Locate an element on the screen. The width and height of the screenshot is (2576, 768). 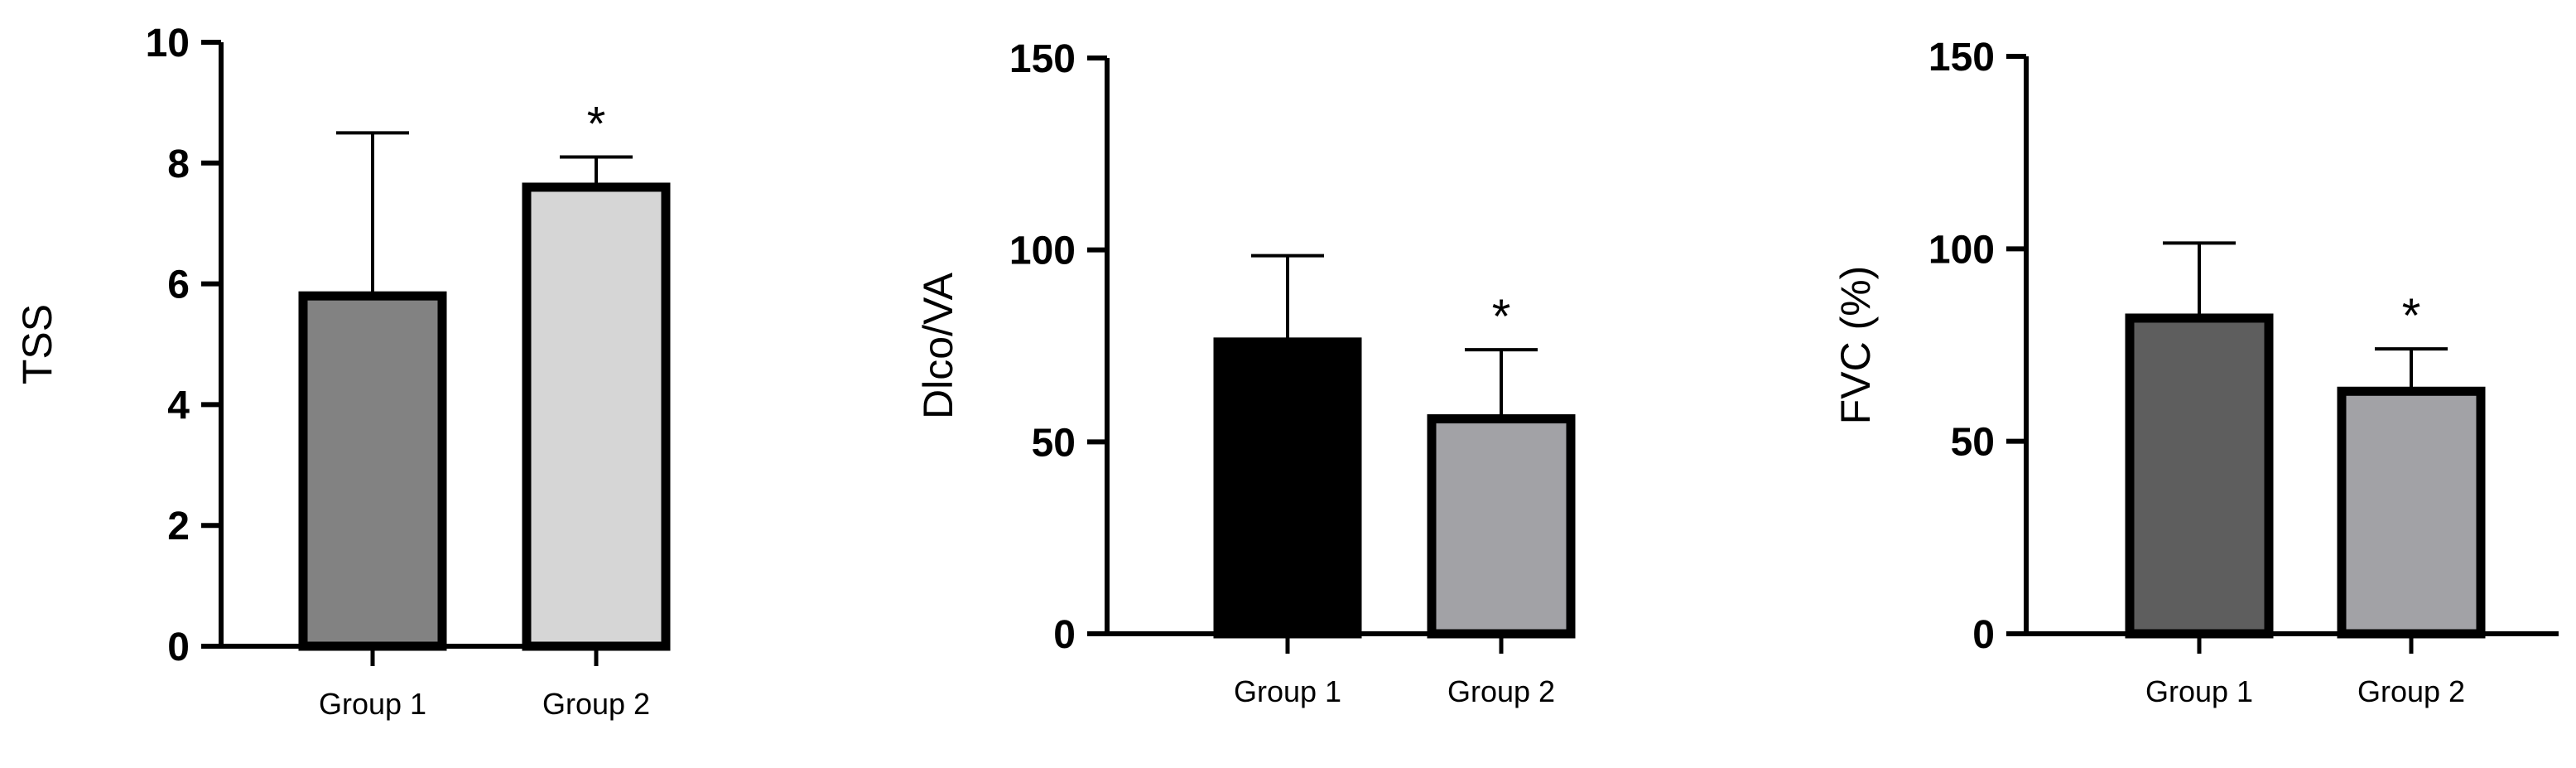
y-tick-label: 6 is located at coordinates (178, 285).